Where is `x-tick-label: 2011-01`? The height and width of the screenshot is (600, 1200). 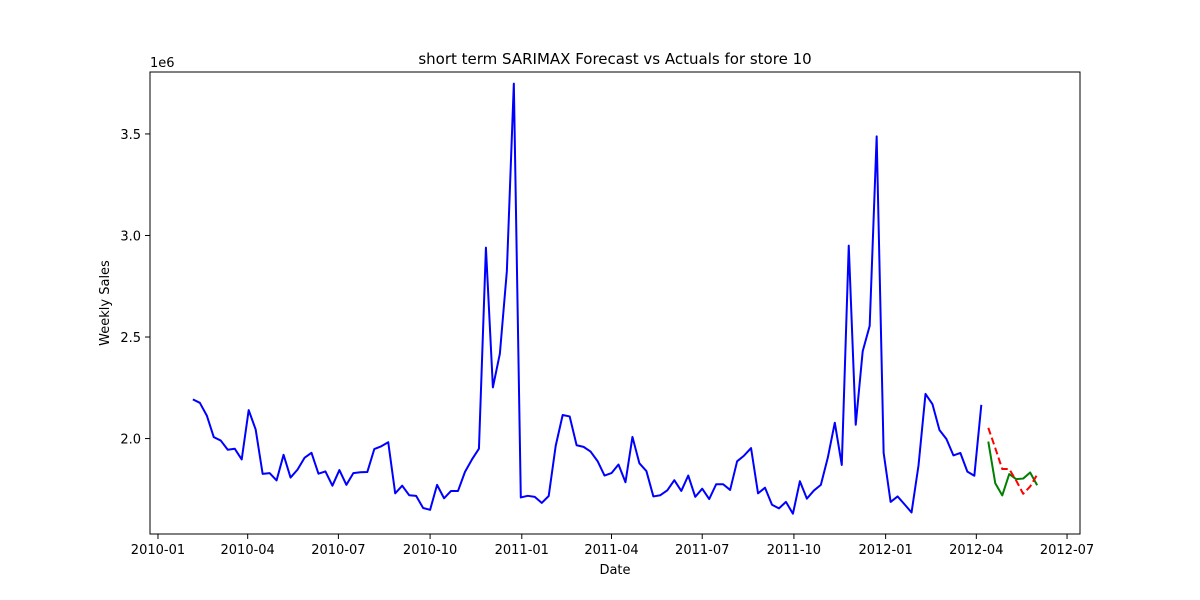 x-tick-label: 2011-01 is located at coordinates (522, 550).